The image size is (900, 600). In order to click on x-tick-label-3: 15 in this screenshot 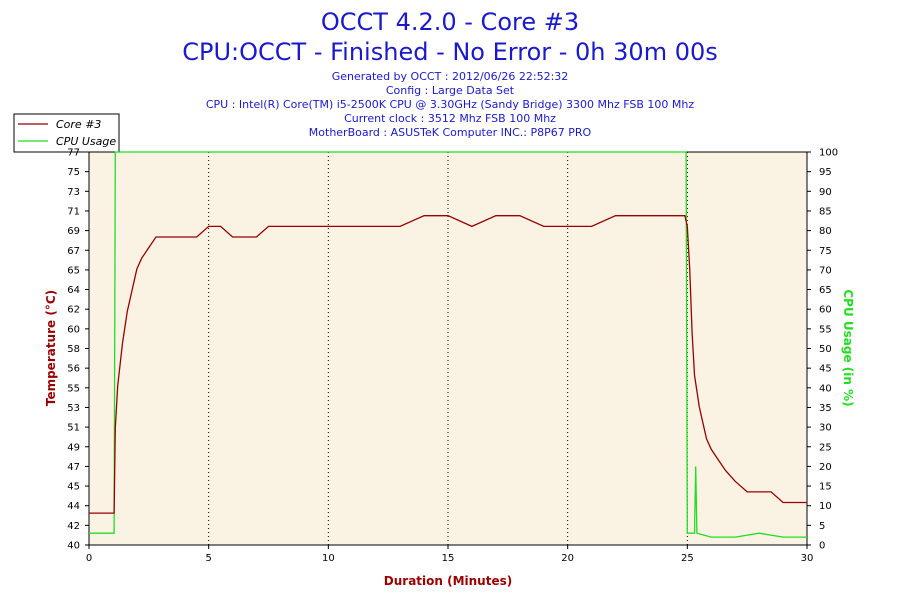, I will do `click(448, 558)`.